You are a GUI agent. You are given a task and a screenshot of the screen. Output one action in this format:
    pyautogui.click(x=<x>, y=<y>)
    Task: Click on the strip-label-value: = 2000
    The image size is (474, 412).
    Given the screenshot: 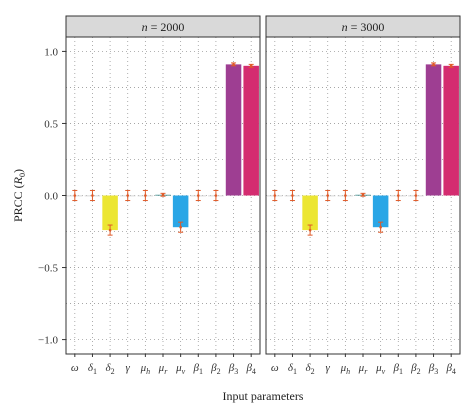 What is the action you would take?
    pyautogui.click(x=166, y=27)
    